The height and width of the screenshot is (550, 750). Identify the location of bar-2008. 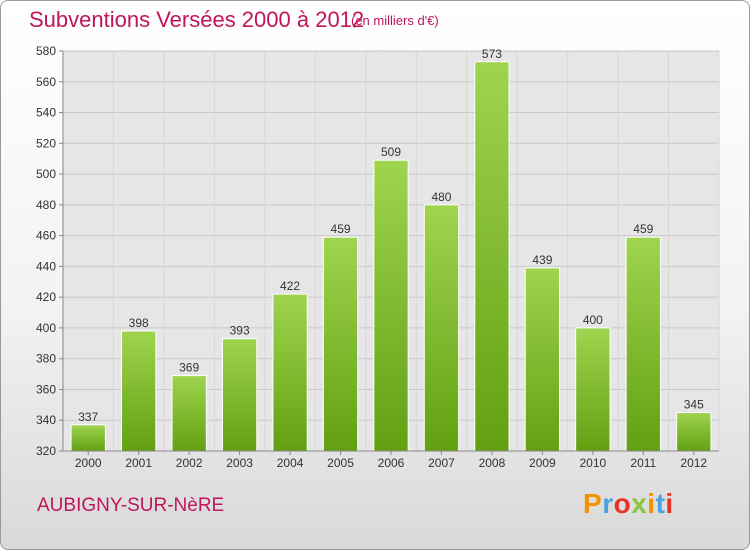
(492, 256).